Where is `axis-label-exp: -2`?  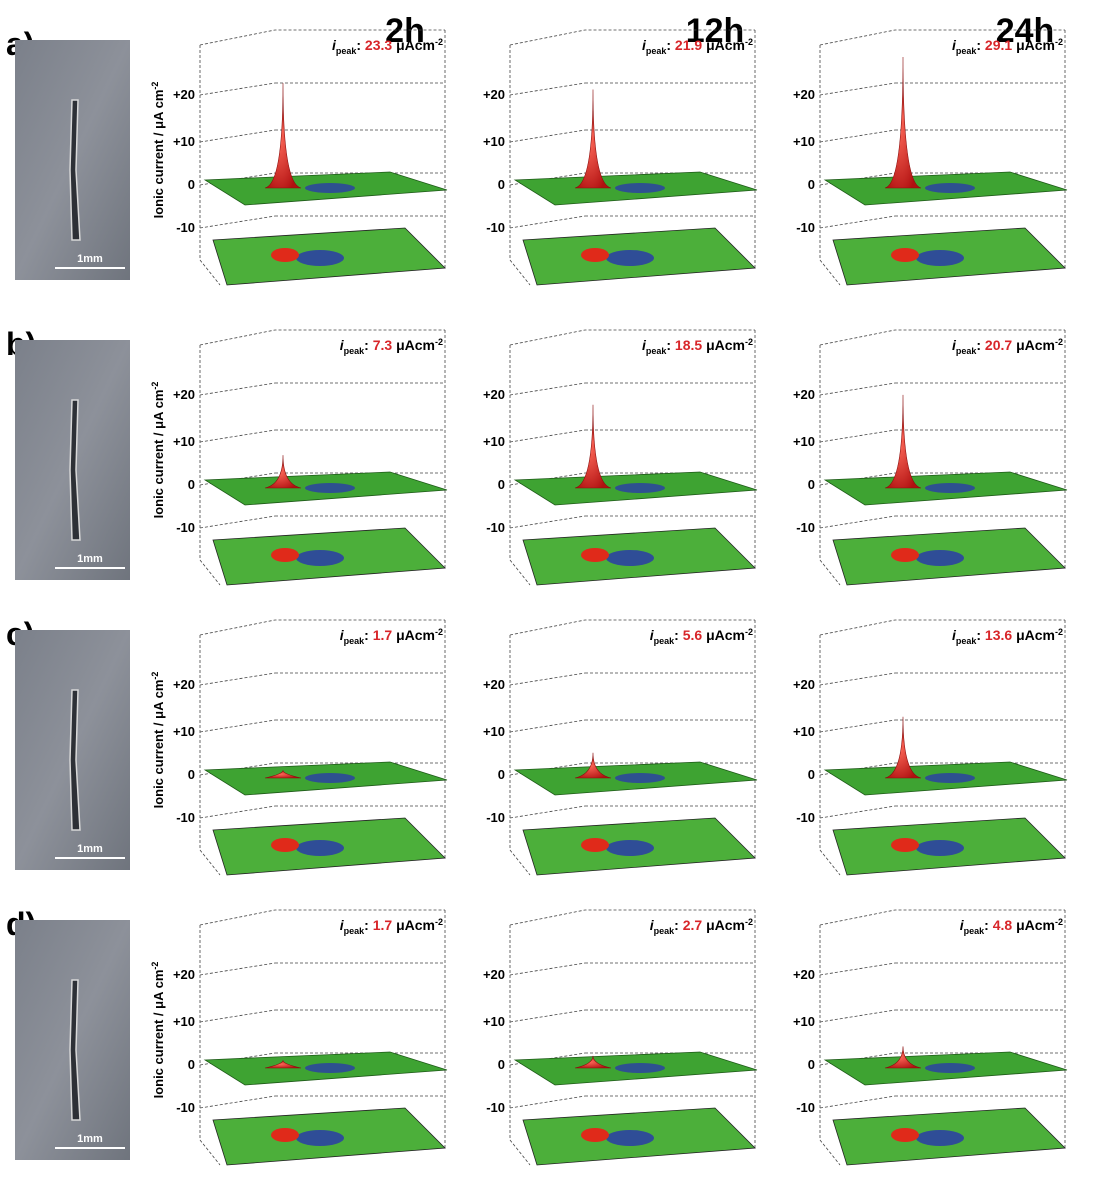 axis-label-exp: -2 is located at coordinates (155, 676).